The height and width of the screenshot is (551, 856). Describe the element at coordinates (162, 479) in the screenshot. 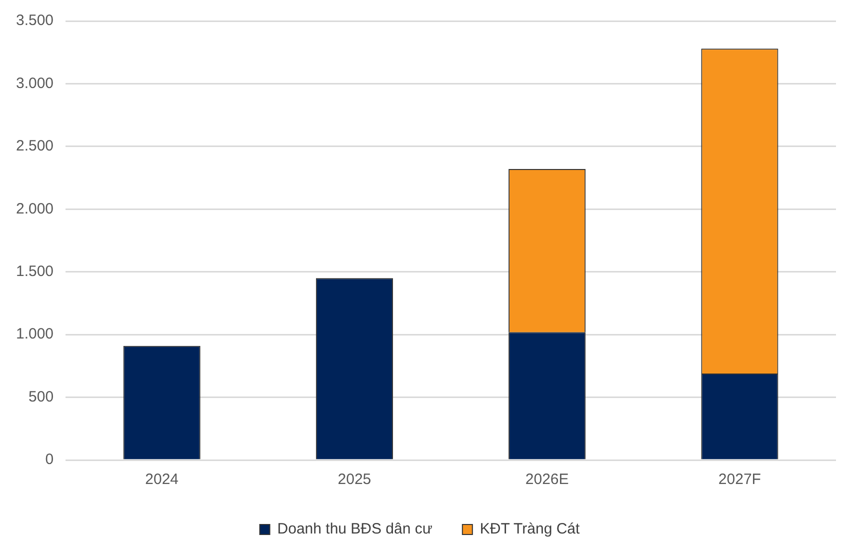

I see `x-tick-label: 2024` at that location.